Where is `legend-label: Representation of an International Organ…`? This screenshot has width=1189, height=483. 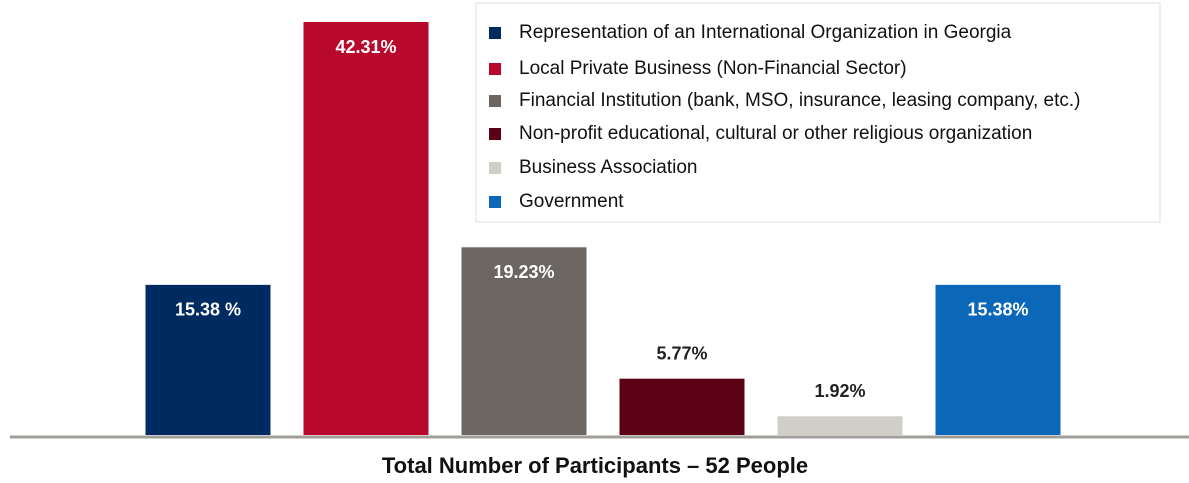 legend-label: Representation of an International Organ… is located at coordinates (765, 32).